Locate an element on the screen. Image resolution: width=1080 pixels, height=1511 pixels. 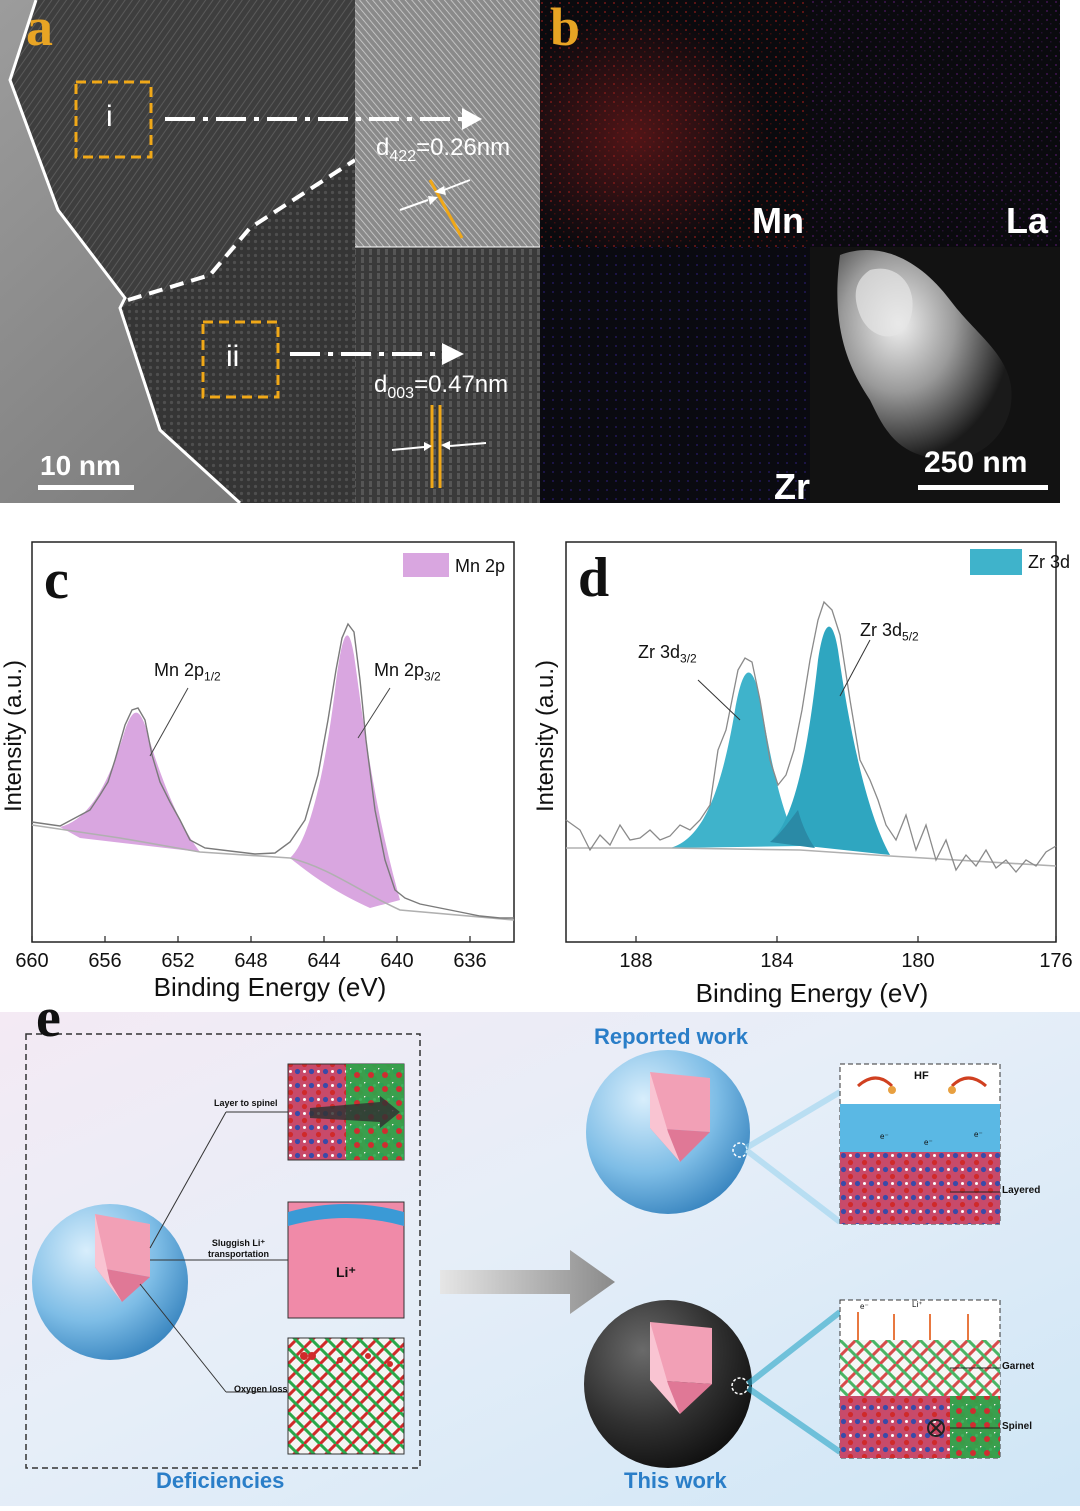
left-sphere is located at coordinates (110, 1282).